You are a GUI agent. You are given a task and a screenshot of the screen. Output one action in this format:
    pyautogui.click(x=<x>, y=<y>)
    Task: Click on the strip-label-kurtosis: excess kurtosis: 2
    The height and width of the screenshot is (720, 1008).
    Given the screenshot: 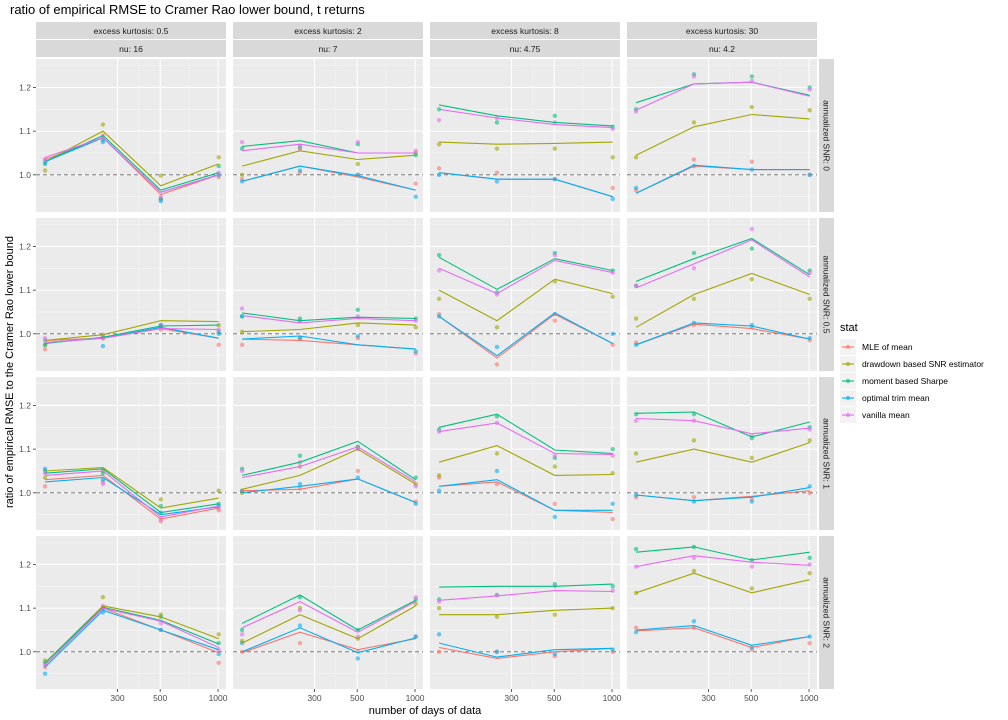 What is the action you would take?
    pyautogui.click(x=328, y=31)
    